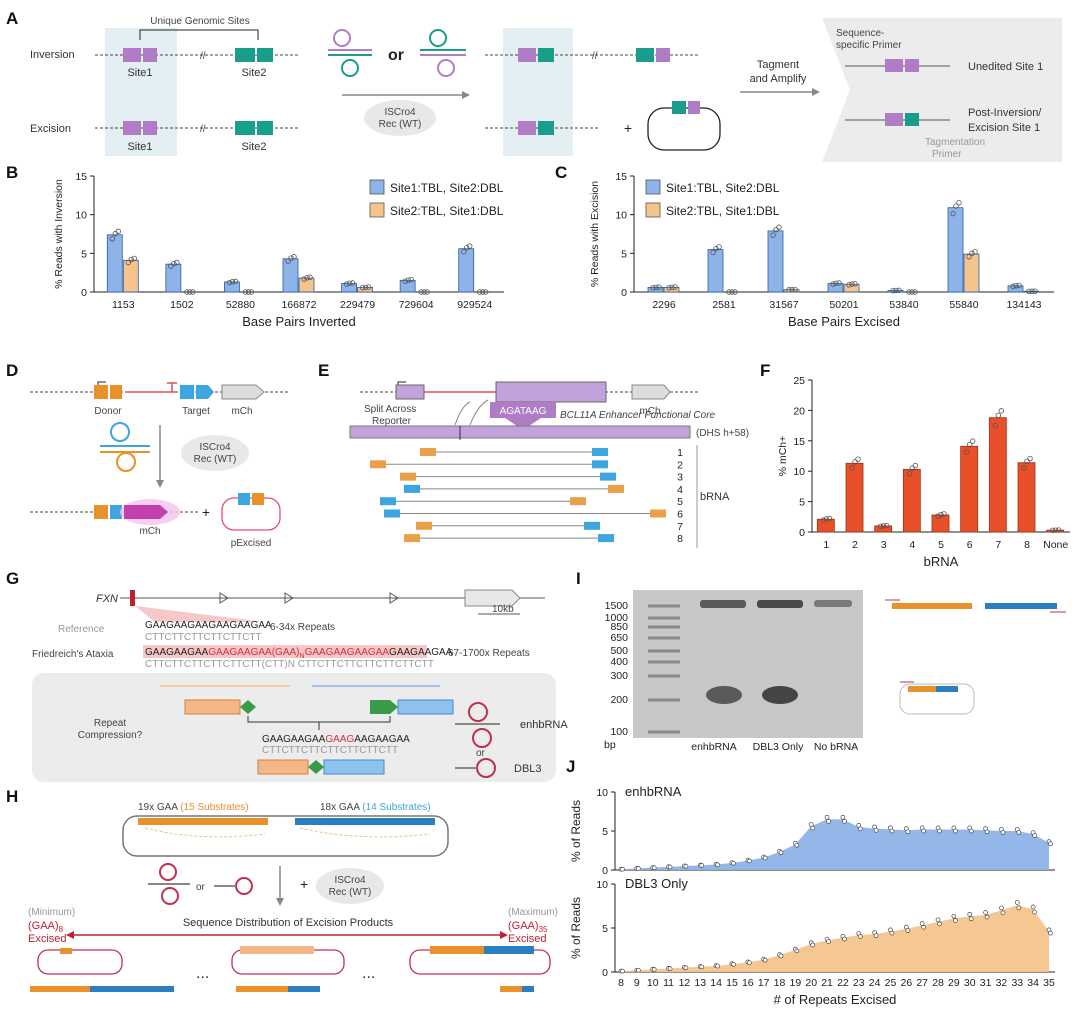  Describe the element at coordinates (619, 700) in the screenshot. I see `ladder-size-label: 200` at that location.